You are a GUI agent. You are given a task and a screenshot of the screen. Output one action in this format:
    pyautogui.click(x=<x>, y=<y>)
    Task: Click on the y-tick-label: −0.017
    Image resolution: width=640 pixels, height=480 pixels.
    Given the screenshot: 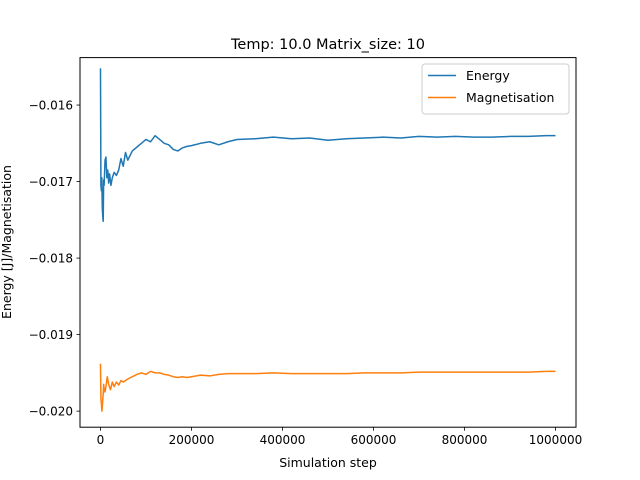 What is the action you would take?
    pyautogui.click(x=51, y=182)
    